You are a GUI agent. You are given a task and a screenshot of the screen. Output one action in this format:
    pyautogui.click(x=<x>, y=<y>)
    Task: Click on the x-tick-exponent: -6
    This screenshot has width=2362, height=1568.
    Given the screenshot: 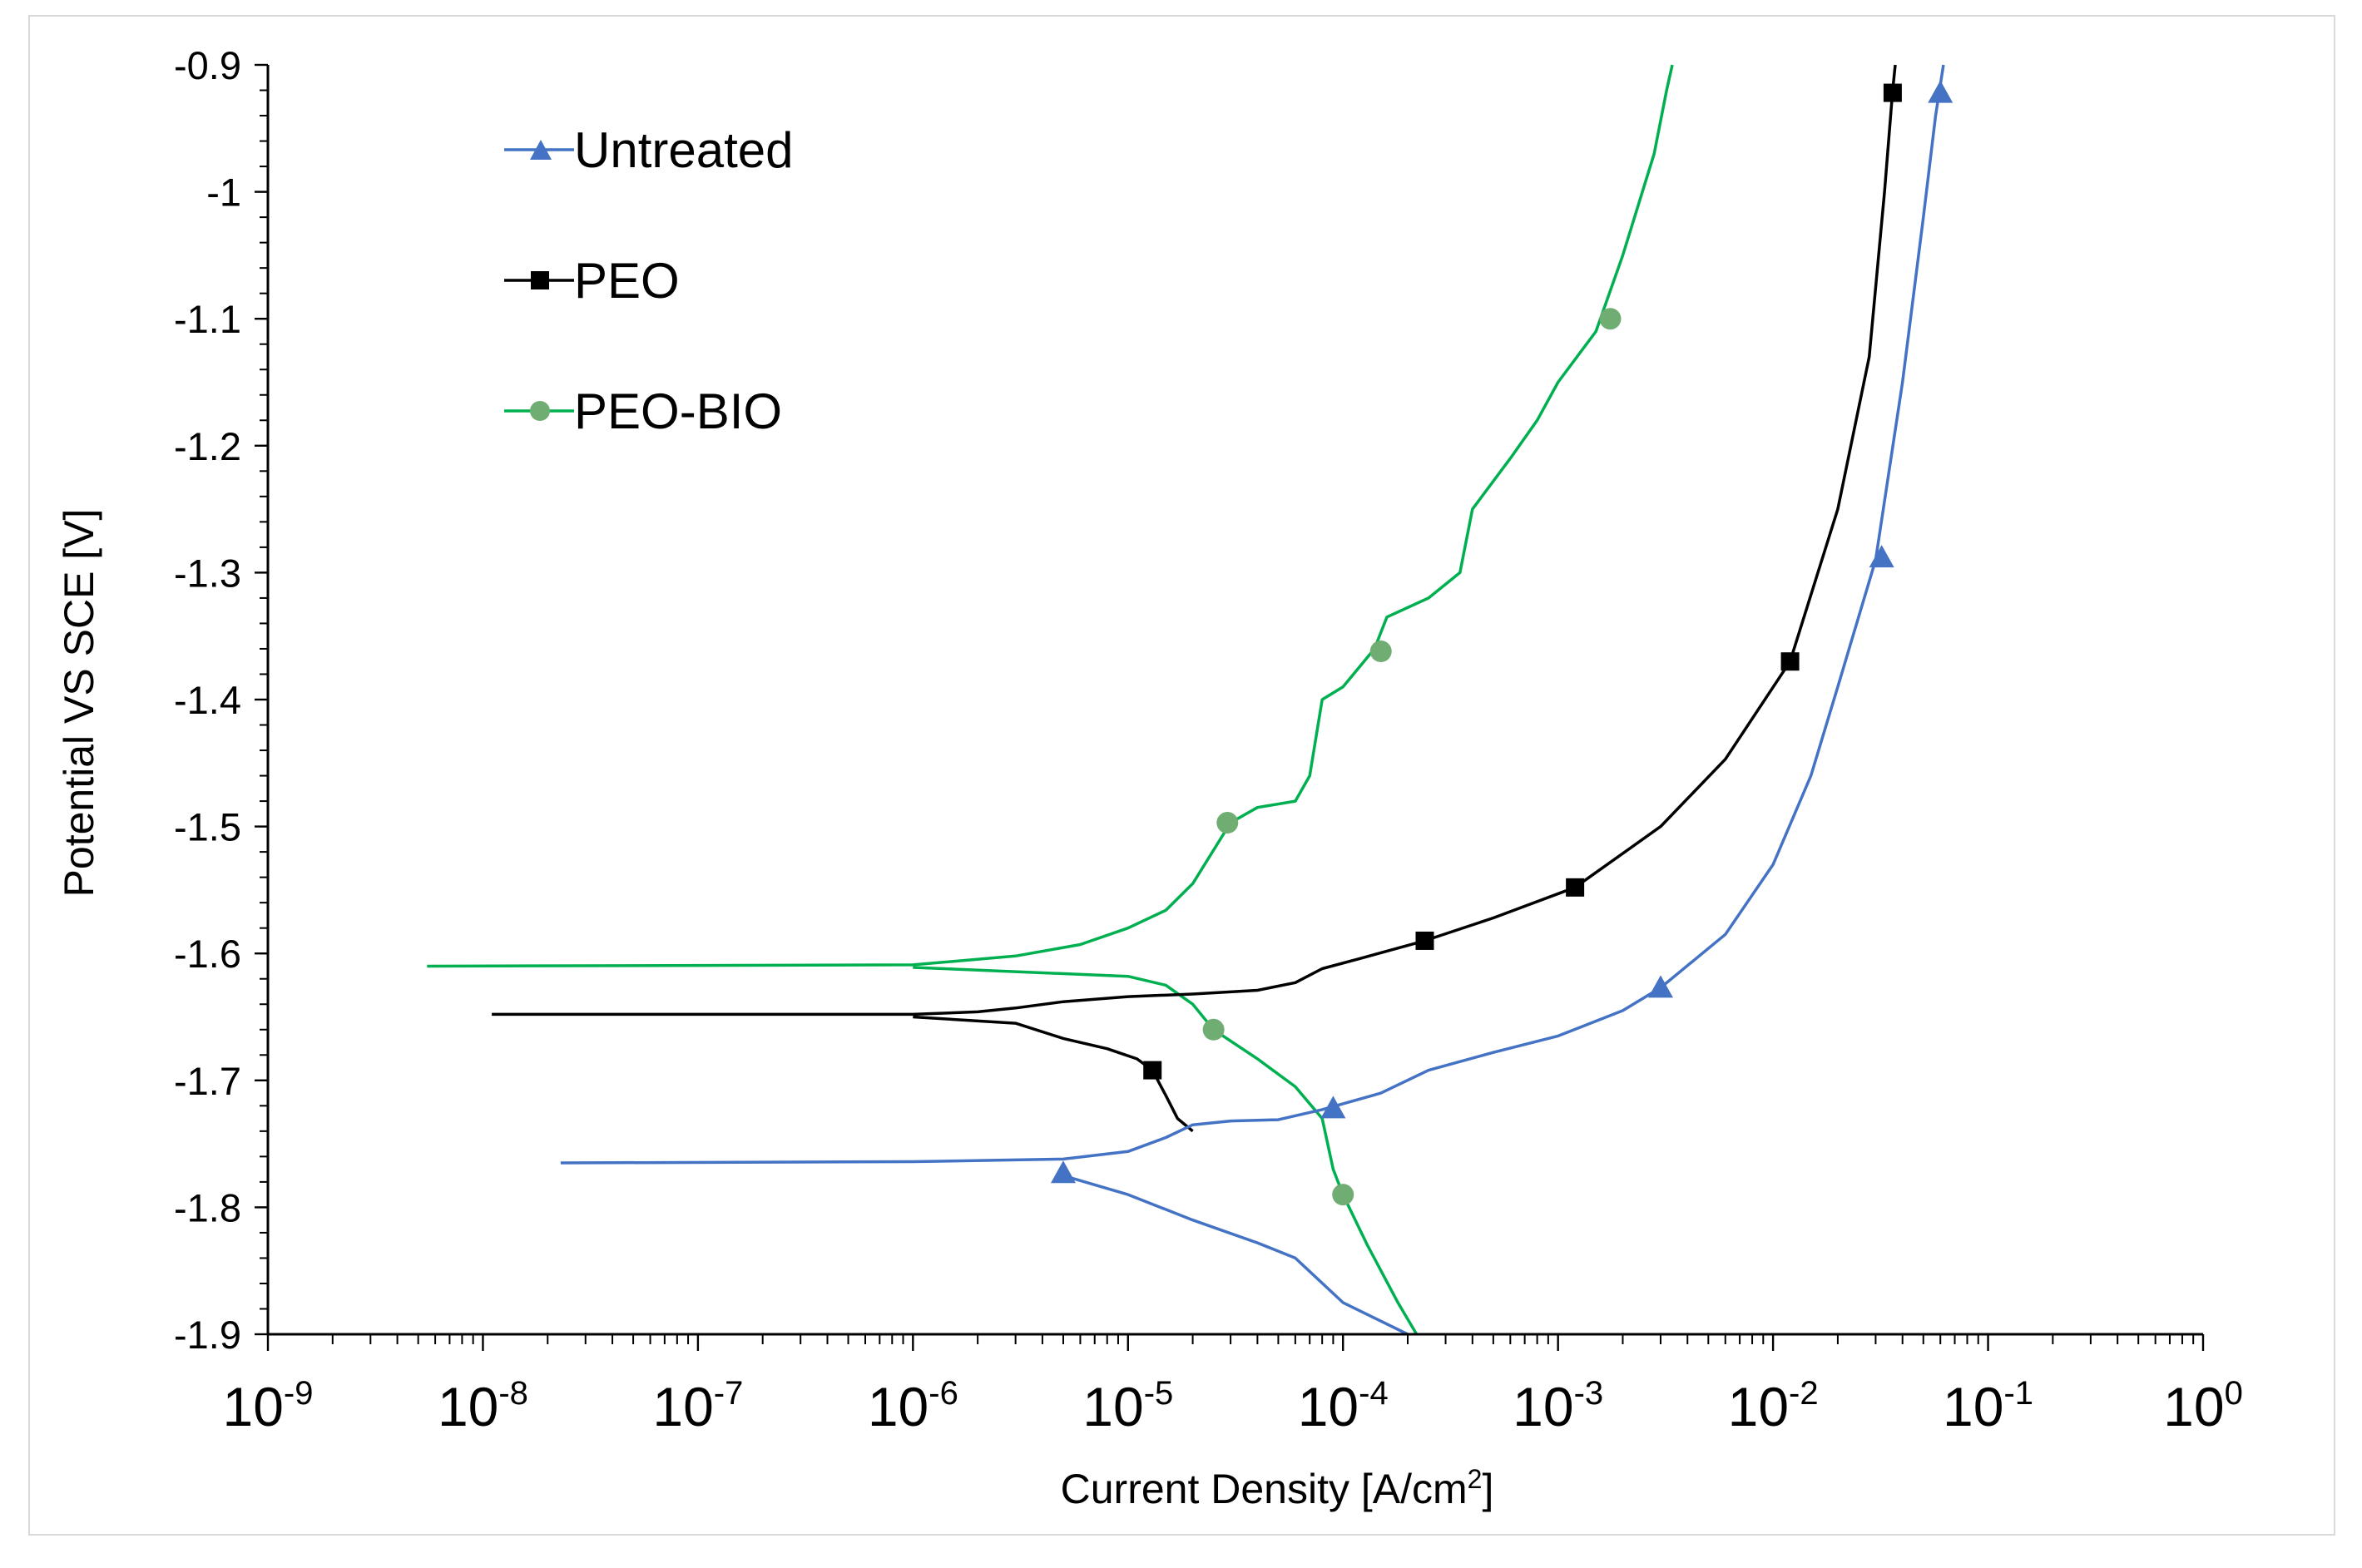 What is the action you would take?
    pyautogui.click(x=943, y=1393)
    